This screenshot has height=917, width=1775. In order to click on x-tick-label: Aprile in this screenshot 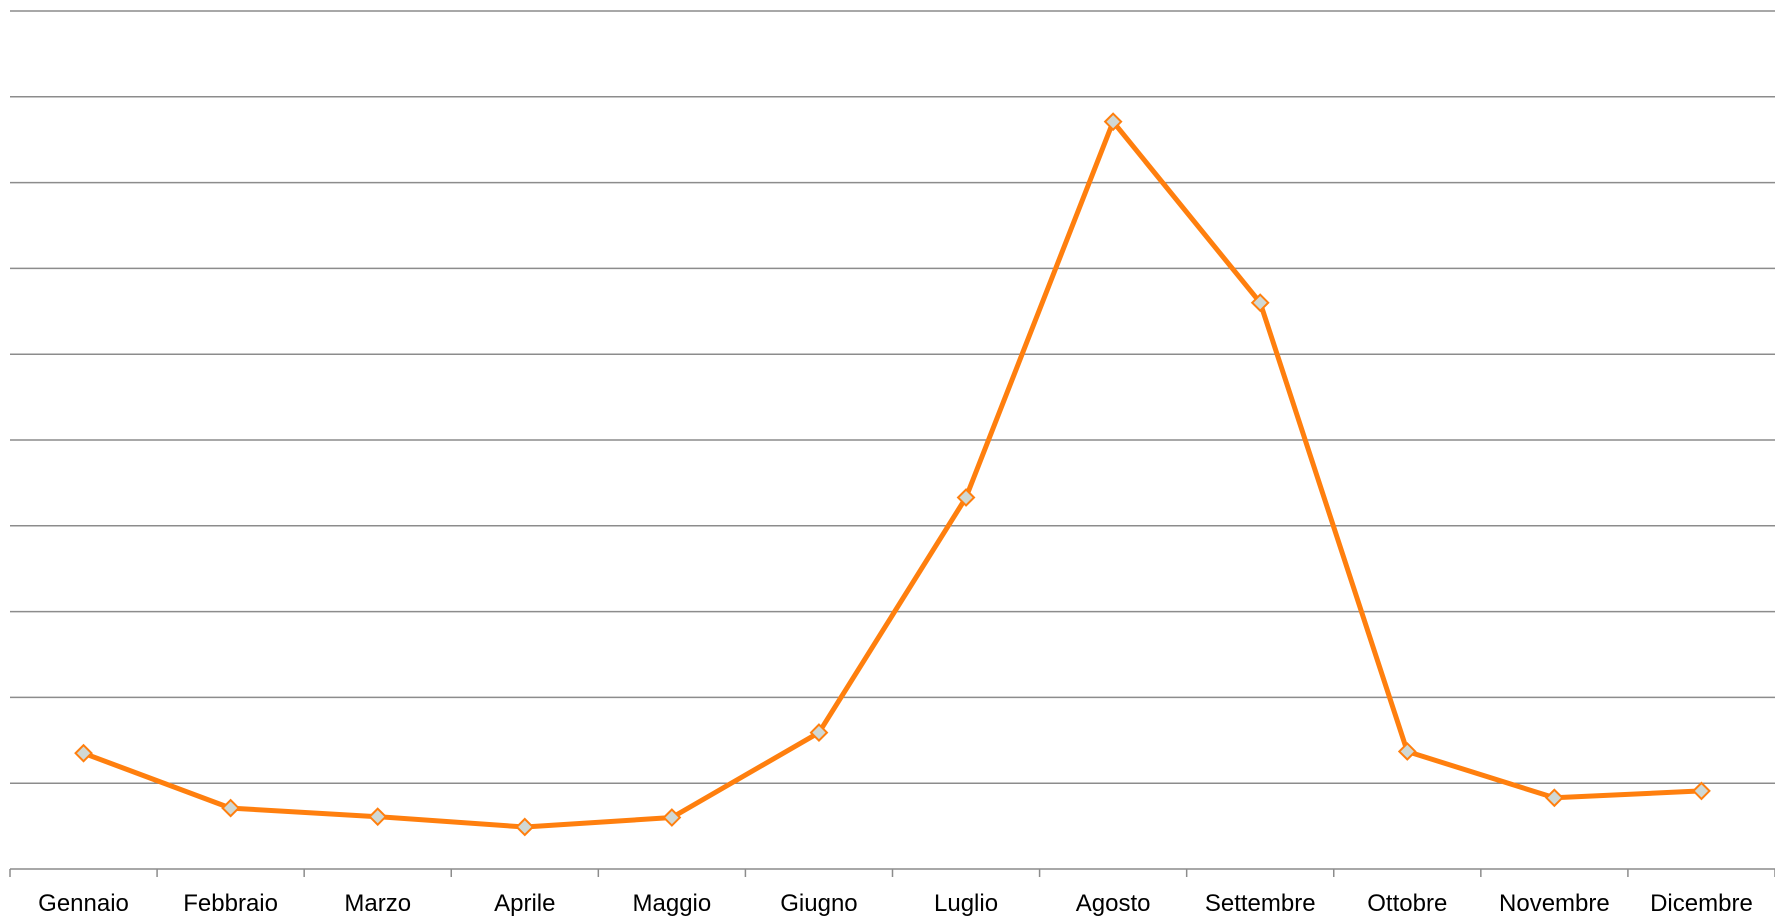, I will do `click(524, 903)`.